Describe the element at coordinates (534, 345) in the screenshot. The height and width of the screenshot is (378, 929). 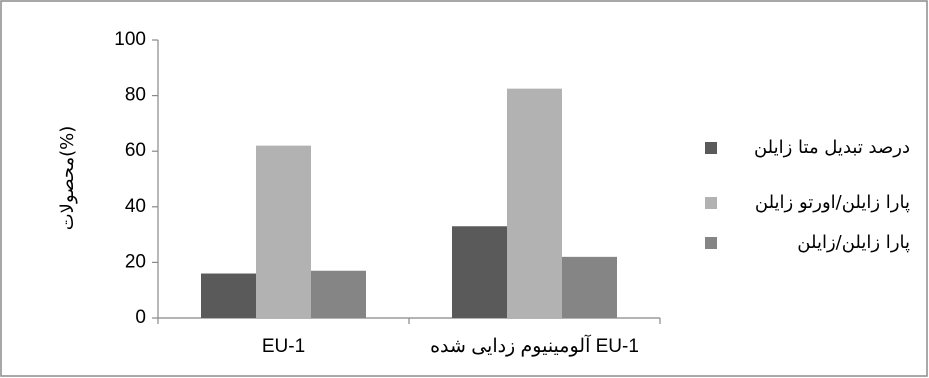
I see `x-category-label: آلومینیوم زدایی شده EU-1` at that location.